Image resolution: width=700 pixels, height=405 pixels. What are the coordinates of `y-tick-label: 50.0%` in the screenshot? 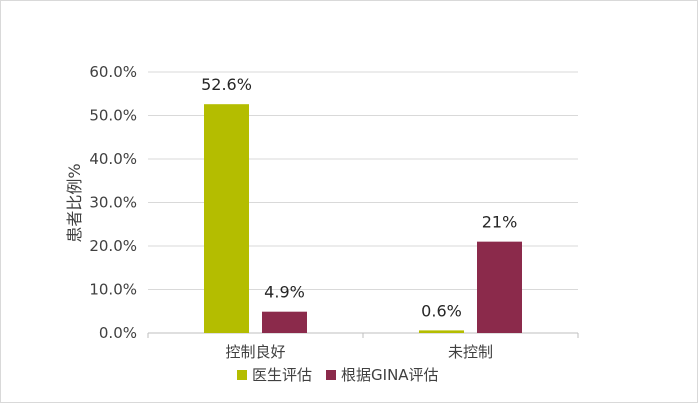 It's located at (113, 116).